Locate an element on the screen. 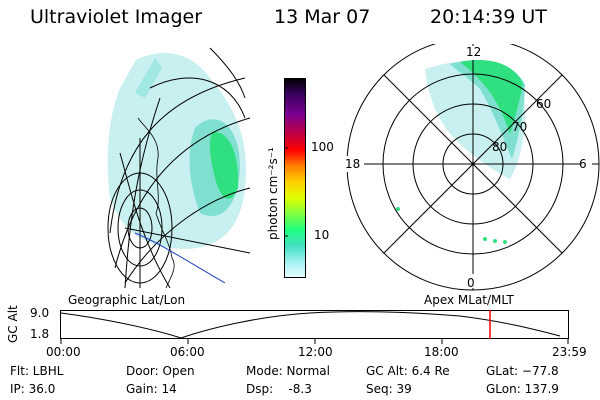  mlt-label-0: 0 is located at coordinates (471, 283).